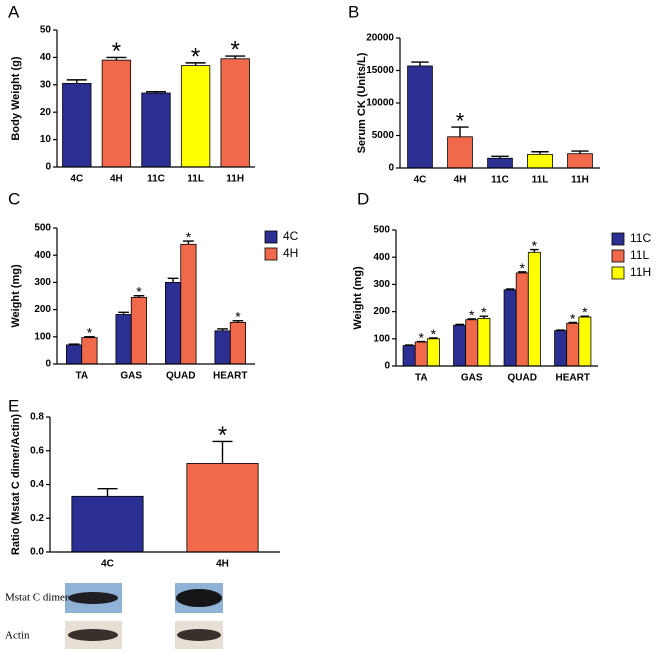  Describe the element at coordinates (380, 103) in the screenshot. I see `y-tick-label: 10000` at that location.